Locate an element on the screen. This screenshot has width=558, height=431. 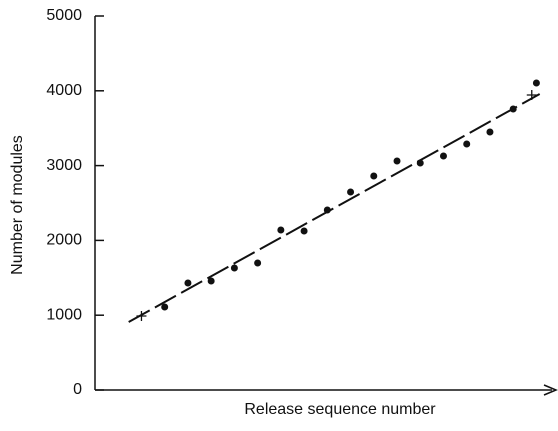
y-tick-label: 5000 is located at coordinates (64, 15).